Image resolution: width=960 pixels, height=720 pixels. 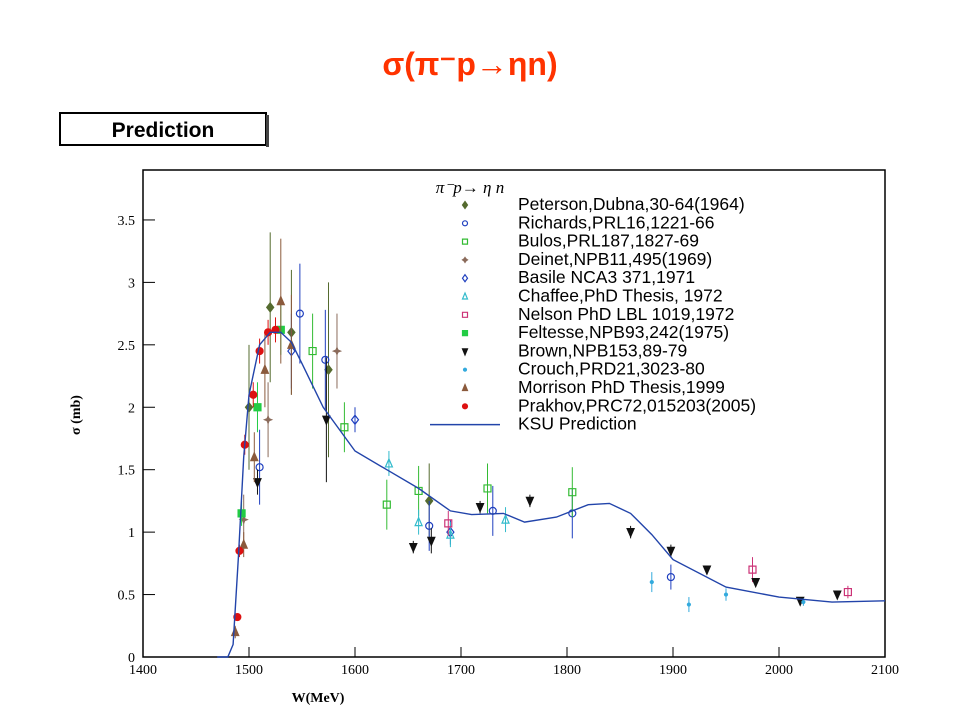 I want to click on legend-title: π⁻p→ η n, so click(x=470, y=187).